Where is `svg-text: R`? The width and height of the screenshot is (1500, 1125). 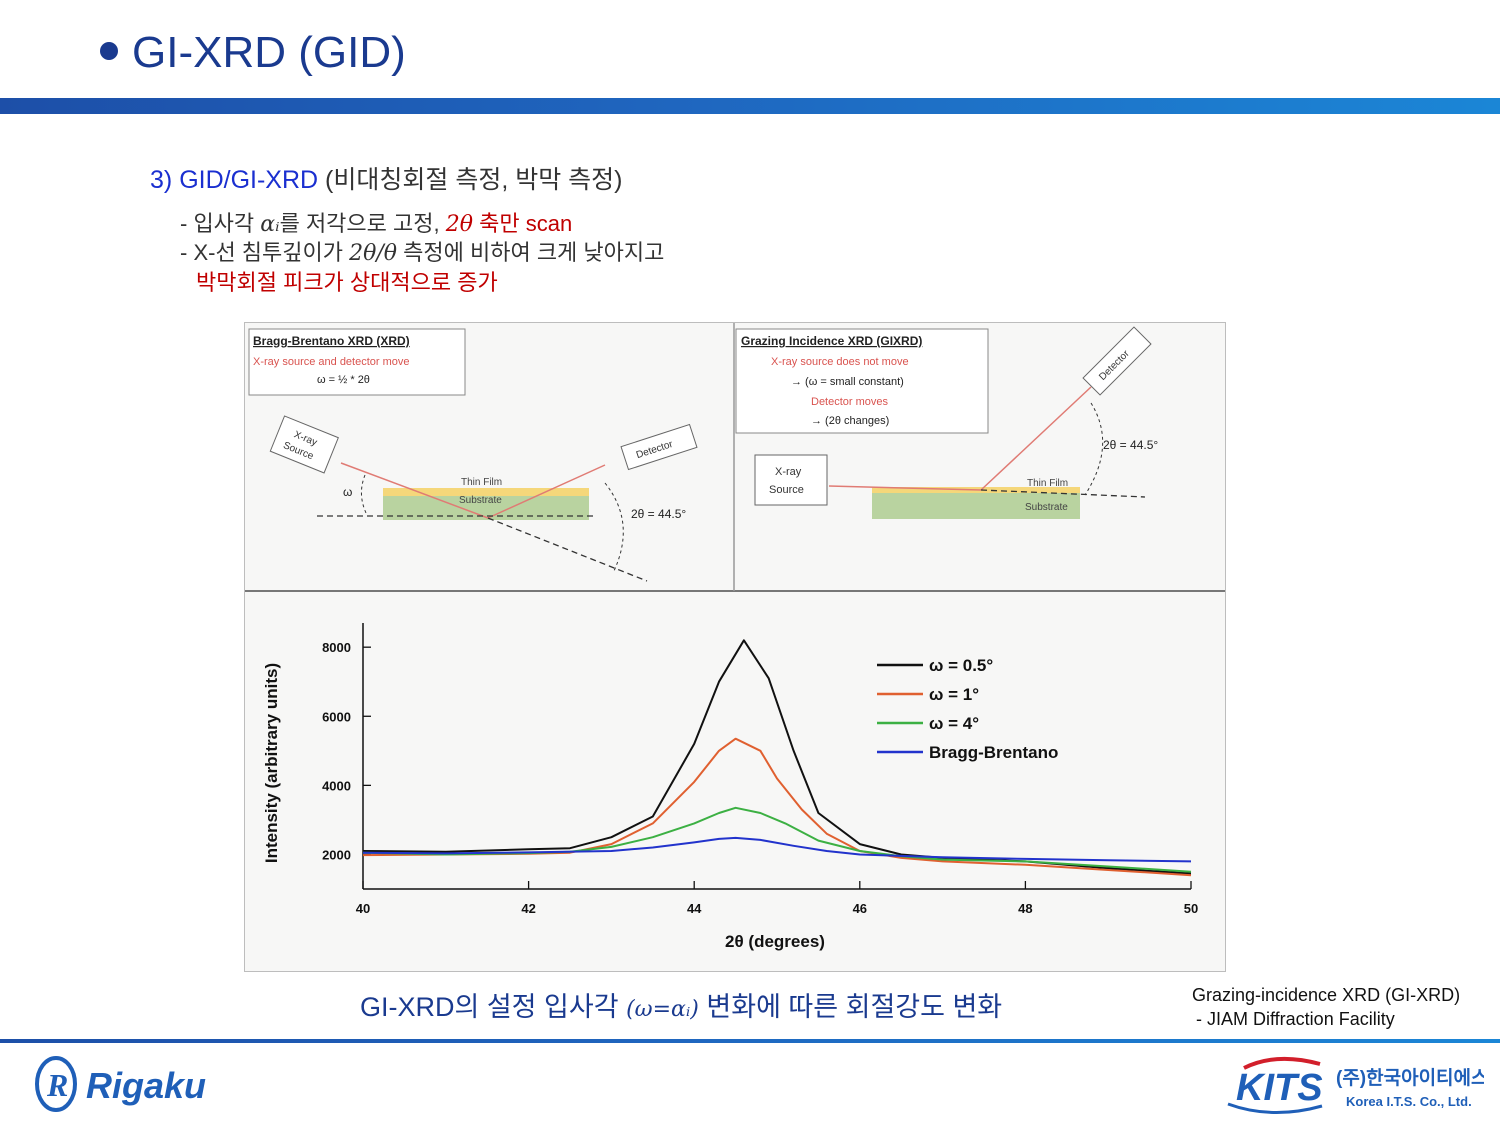
svg-text: R is located at coordinates (57, 1085).